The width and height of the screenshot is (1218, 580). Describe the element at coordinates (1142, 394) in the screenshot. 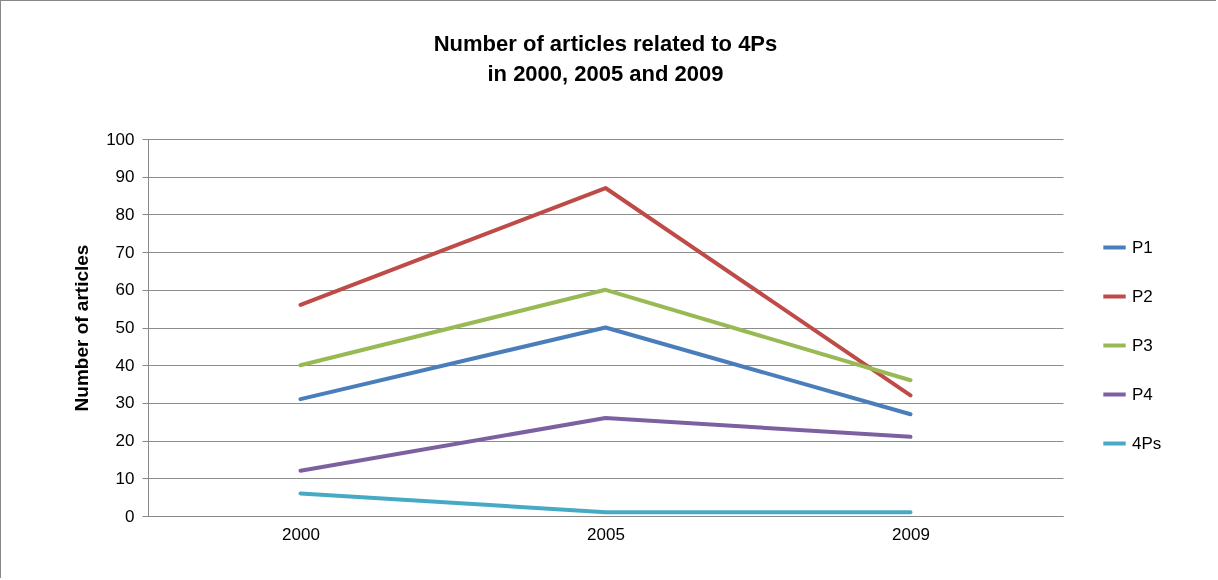

I see `legend-label: P4` at that location.